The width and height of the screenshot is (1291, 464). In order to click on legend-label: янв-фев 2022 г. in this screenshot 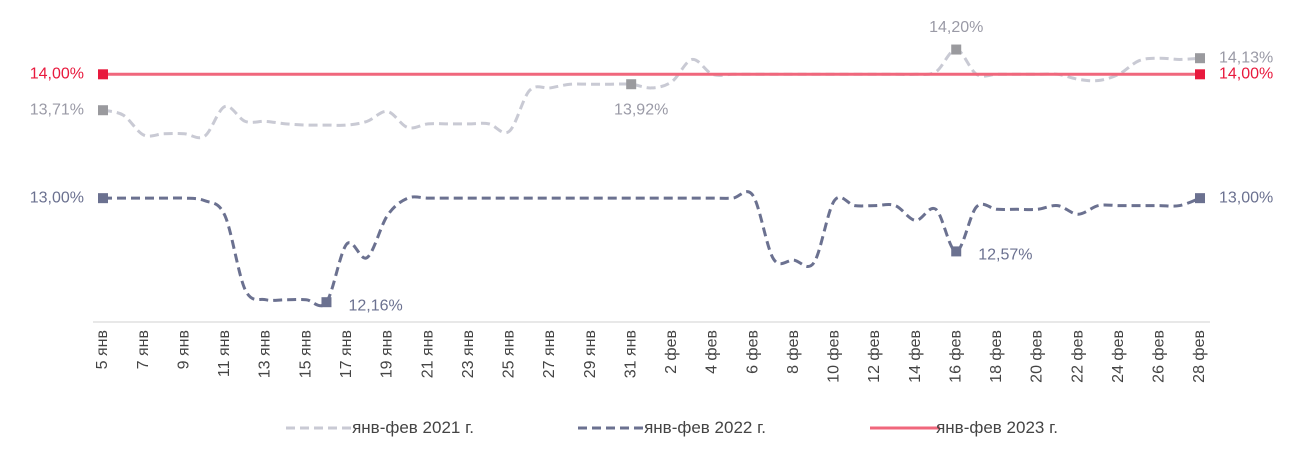, I will do `click(705, 427)`.